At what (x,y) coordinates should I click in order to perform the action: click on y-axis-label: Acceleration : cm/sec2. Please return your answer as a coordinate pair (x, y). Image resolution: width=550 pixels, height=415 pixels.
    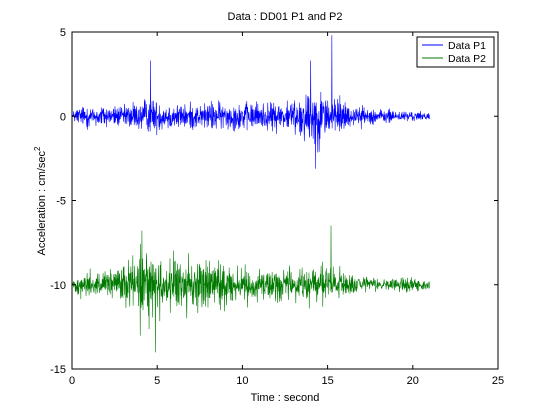
    Looking at the image, I should click on (40, 201).